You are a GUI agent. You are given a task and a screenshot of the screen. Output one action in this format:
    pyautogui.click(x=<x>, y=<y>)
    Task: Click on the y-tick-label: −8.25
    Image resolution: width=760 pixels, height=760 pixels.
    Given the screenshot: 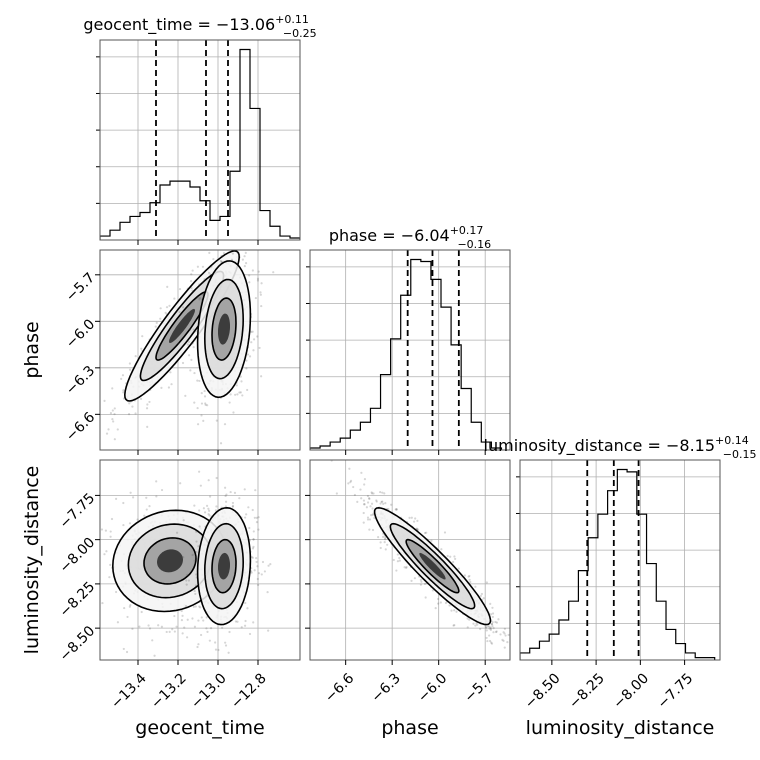 What is the action you would take?
    pyautogui.click(x=78, y=600)
    